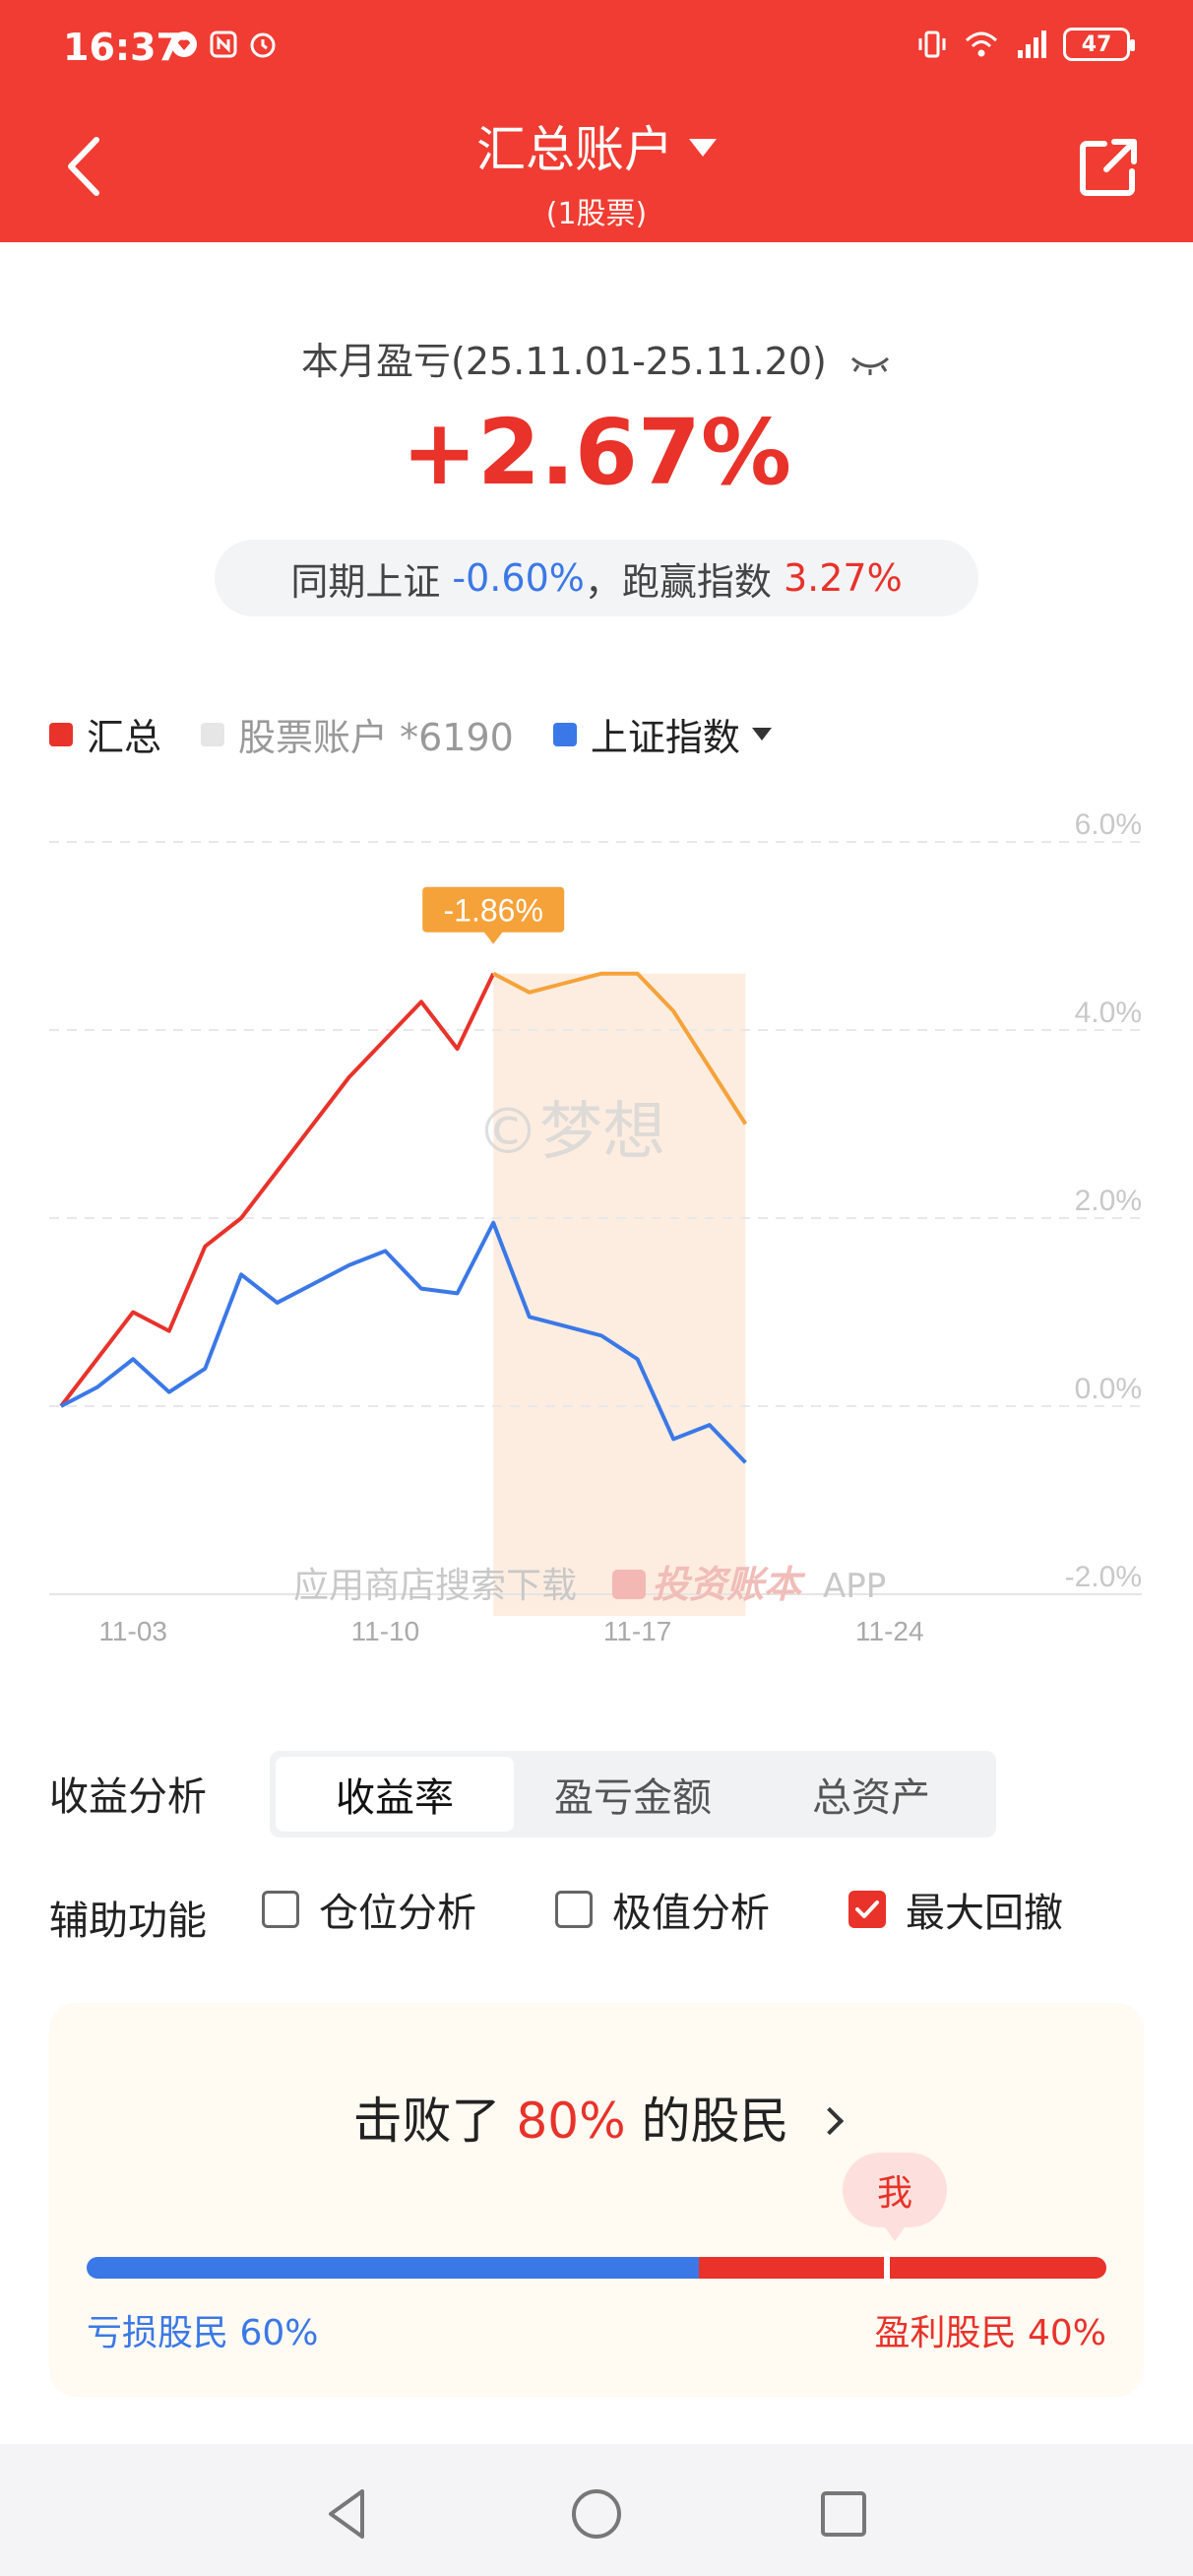 This screenshot has height=2576, width=1193. What do you see at coordinates (1108, 1013) in the screenshot?
I see `y-tick-label: 4.0%` at bounding box center [1108, 1013].